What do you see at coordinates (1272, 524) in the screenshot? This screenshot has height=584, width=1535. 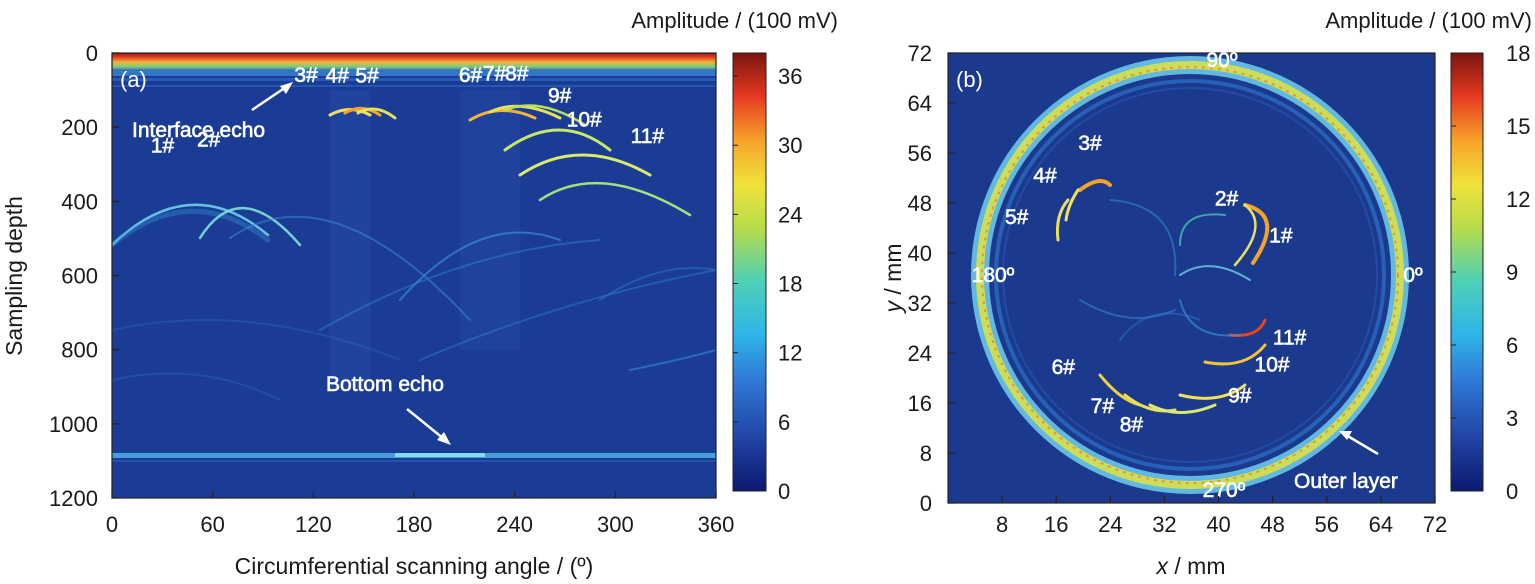 I see `x-tick-label: 48` at bounding box center [1272, 524].